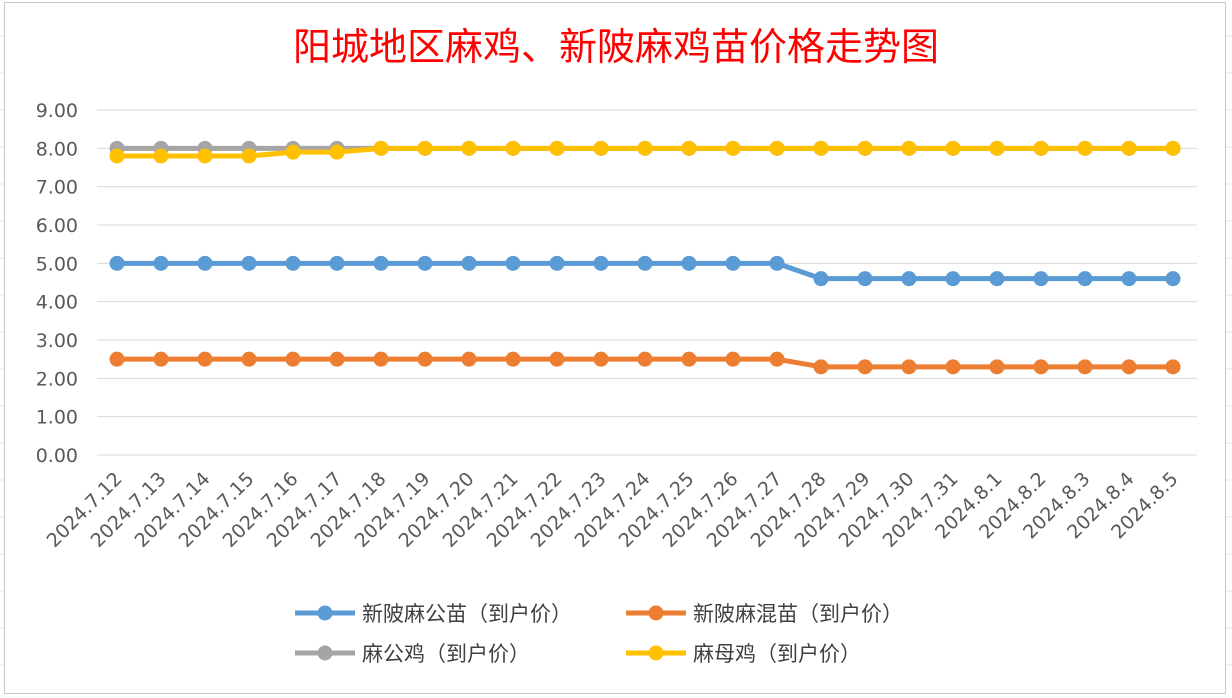 Image resolution: width=1232 pixels, height=698 pixels. Describe the element at coordinates (57, 226) in the screenshot. I see `y-tick-label: 6.00` at that location.